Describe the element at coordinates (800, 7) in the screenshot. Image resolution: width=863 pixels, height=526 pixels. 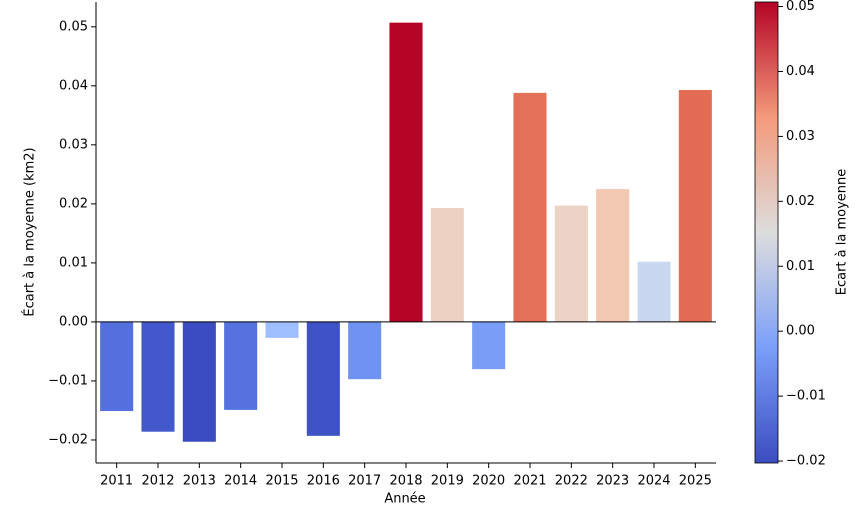
I see `colorbar-tick-label: 0.05` at that location.